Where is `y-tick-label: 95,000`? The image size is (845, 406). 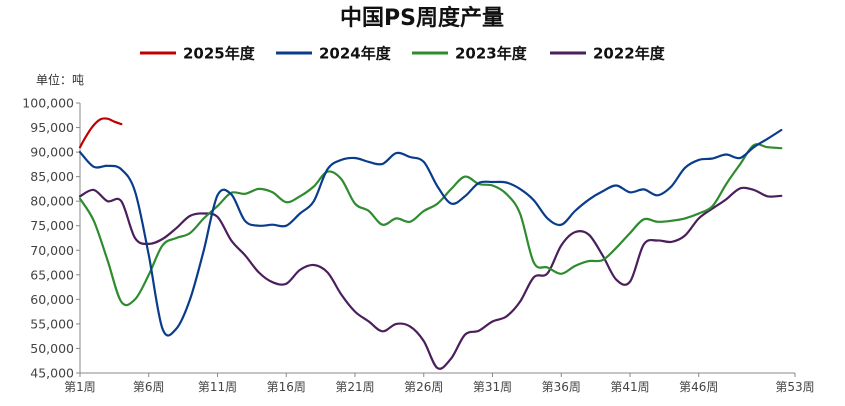
y-tick-label: 95,000 is located at coordinates (52, 127).